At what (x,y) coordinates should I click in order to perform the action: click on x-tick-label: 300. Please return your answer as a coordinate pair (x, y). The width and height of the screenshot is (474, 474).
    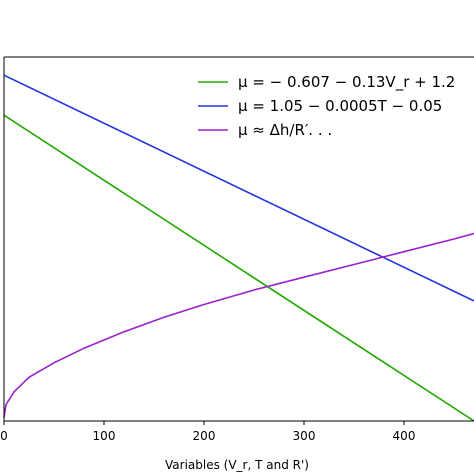
    Looking at the image, I should click on (304, 436).